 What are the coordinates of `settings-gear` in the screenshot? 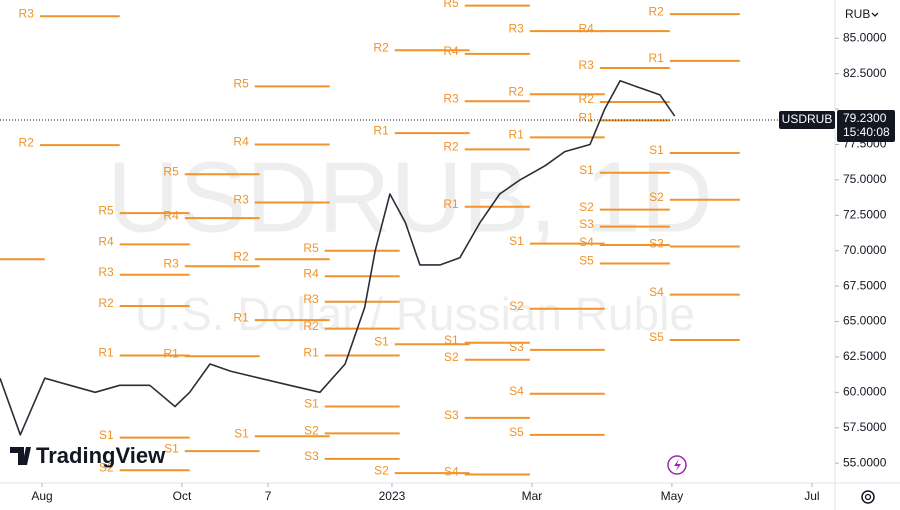 It's located at (868, 497).